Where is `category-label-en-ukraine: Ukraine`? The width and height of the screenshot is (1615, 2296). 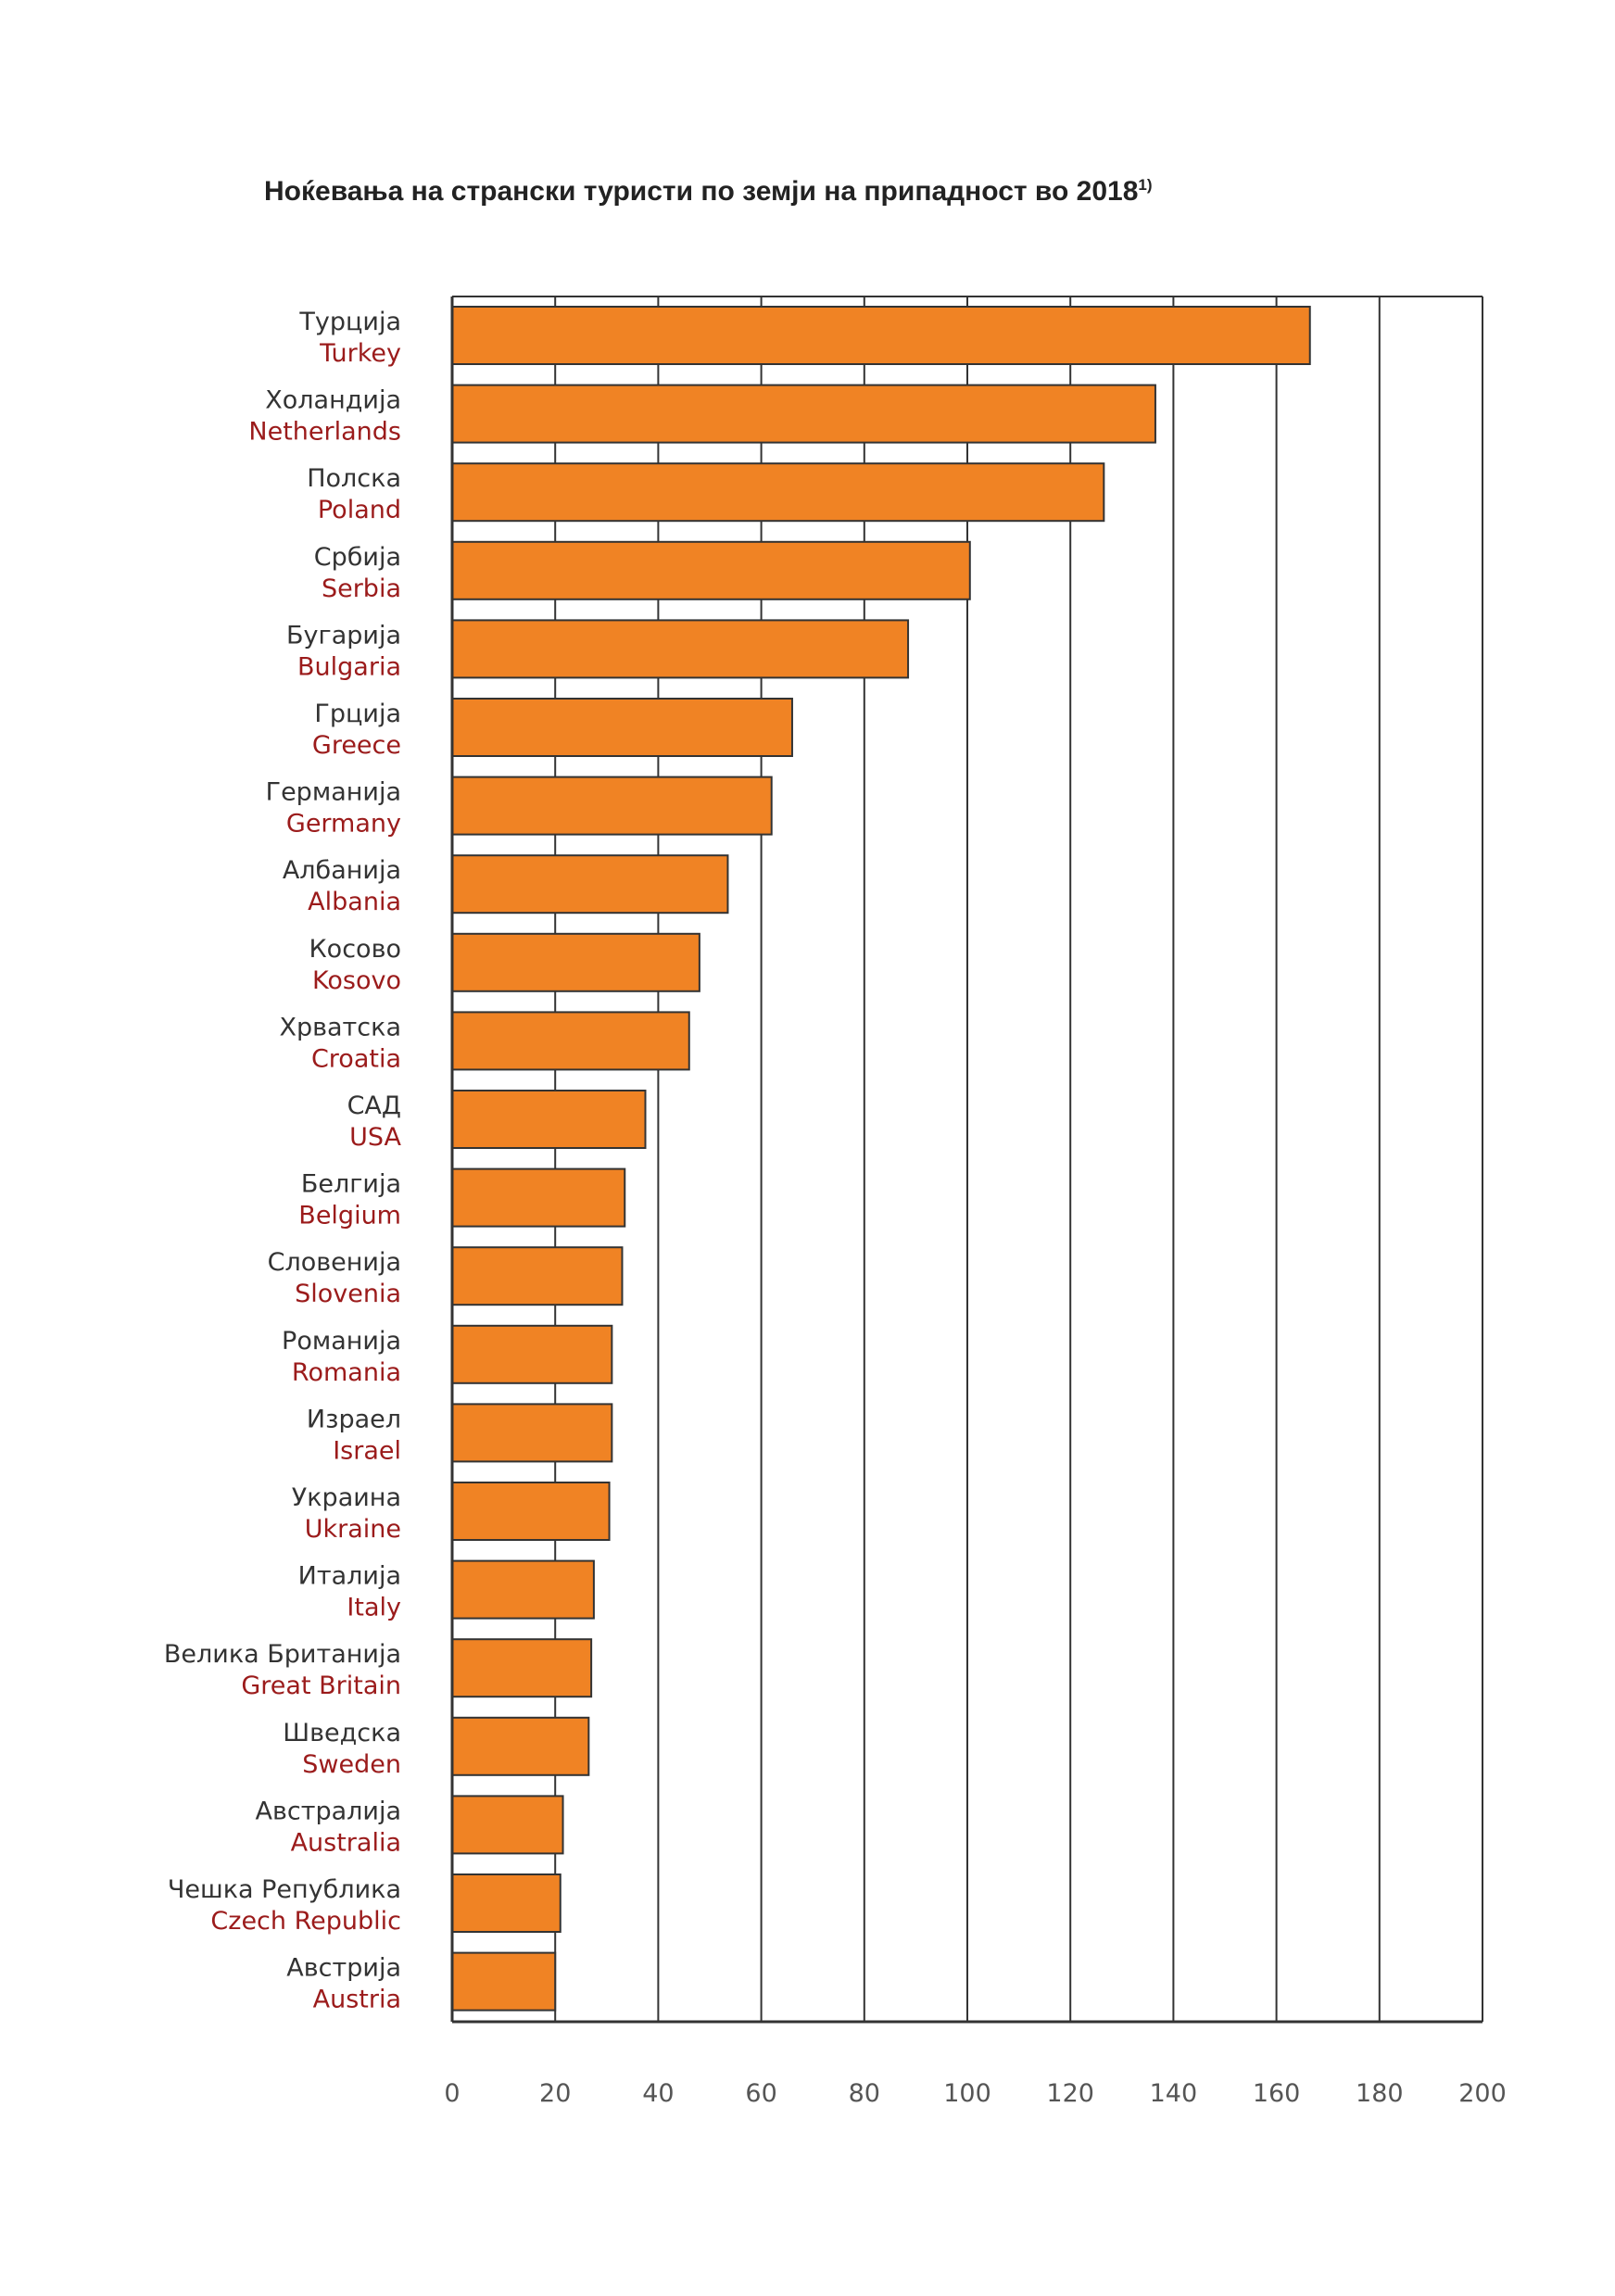
category-label-en-ukraine: Ukraine is located at coordinates (353, 1530).